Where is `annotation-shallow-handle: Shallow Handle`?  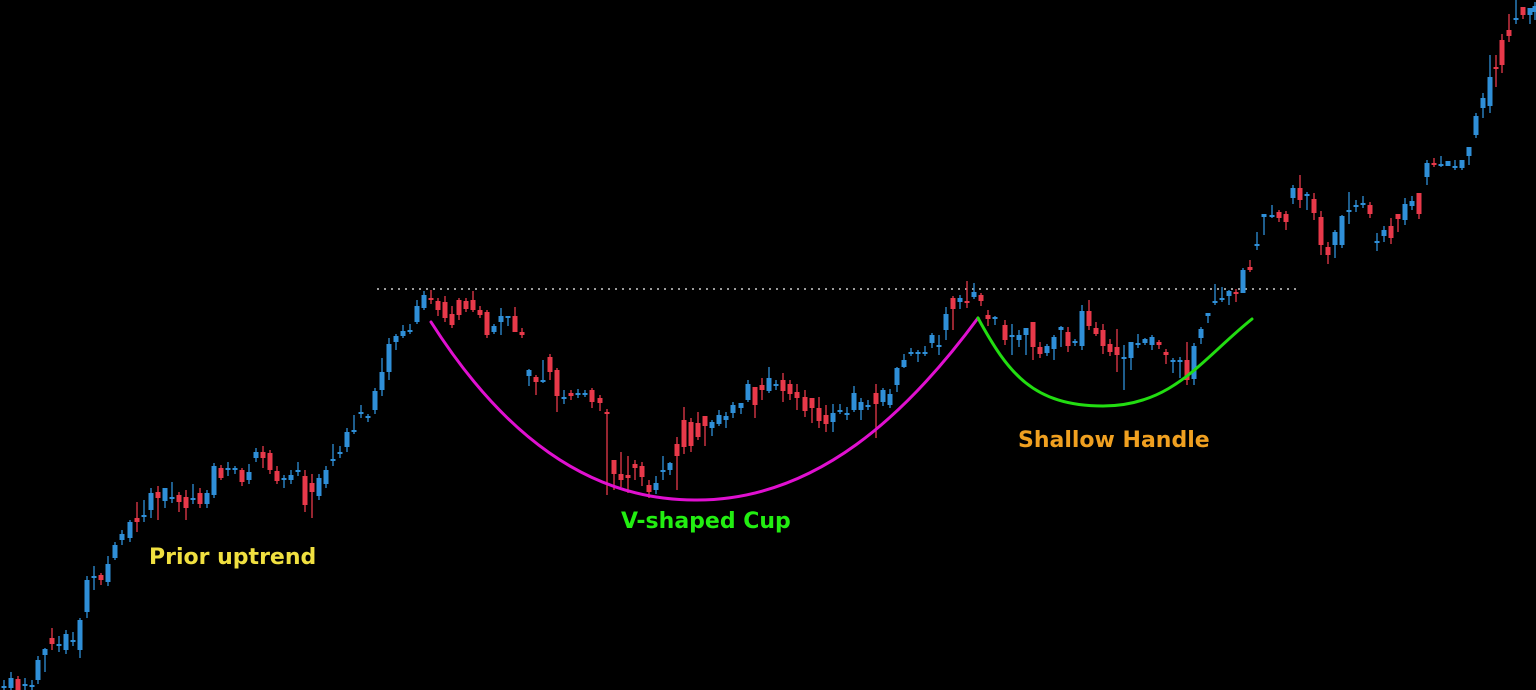
annotation-shallow-handle: Shallow Handle is located at coordinates (1114, 440).